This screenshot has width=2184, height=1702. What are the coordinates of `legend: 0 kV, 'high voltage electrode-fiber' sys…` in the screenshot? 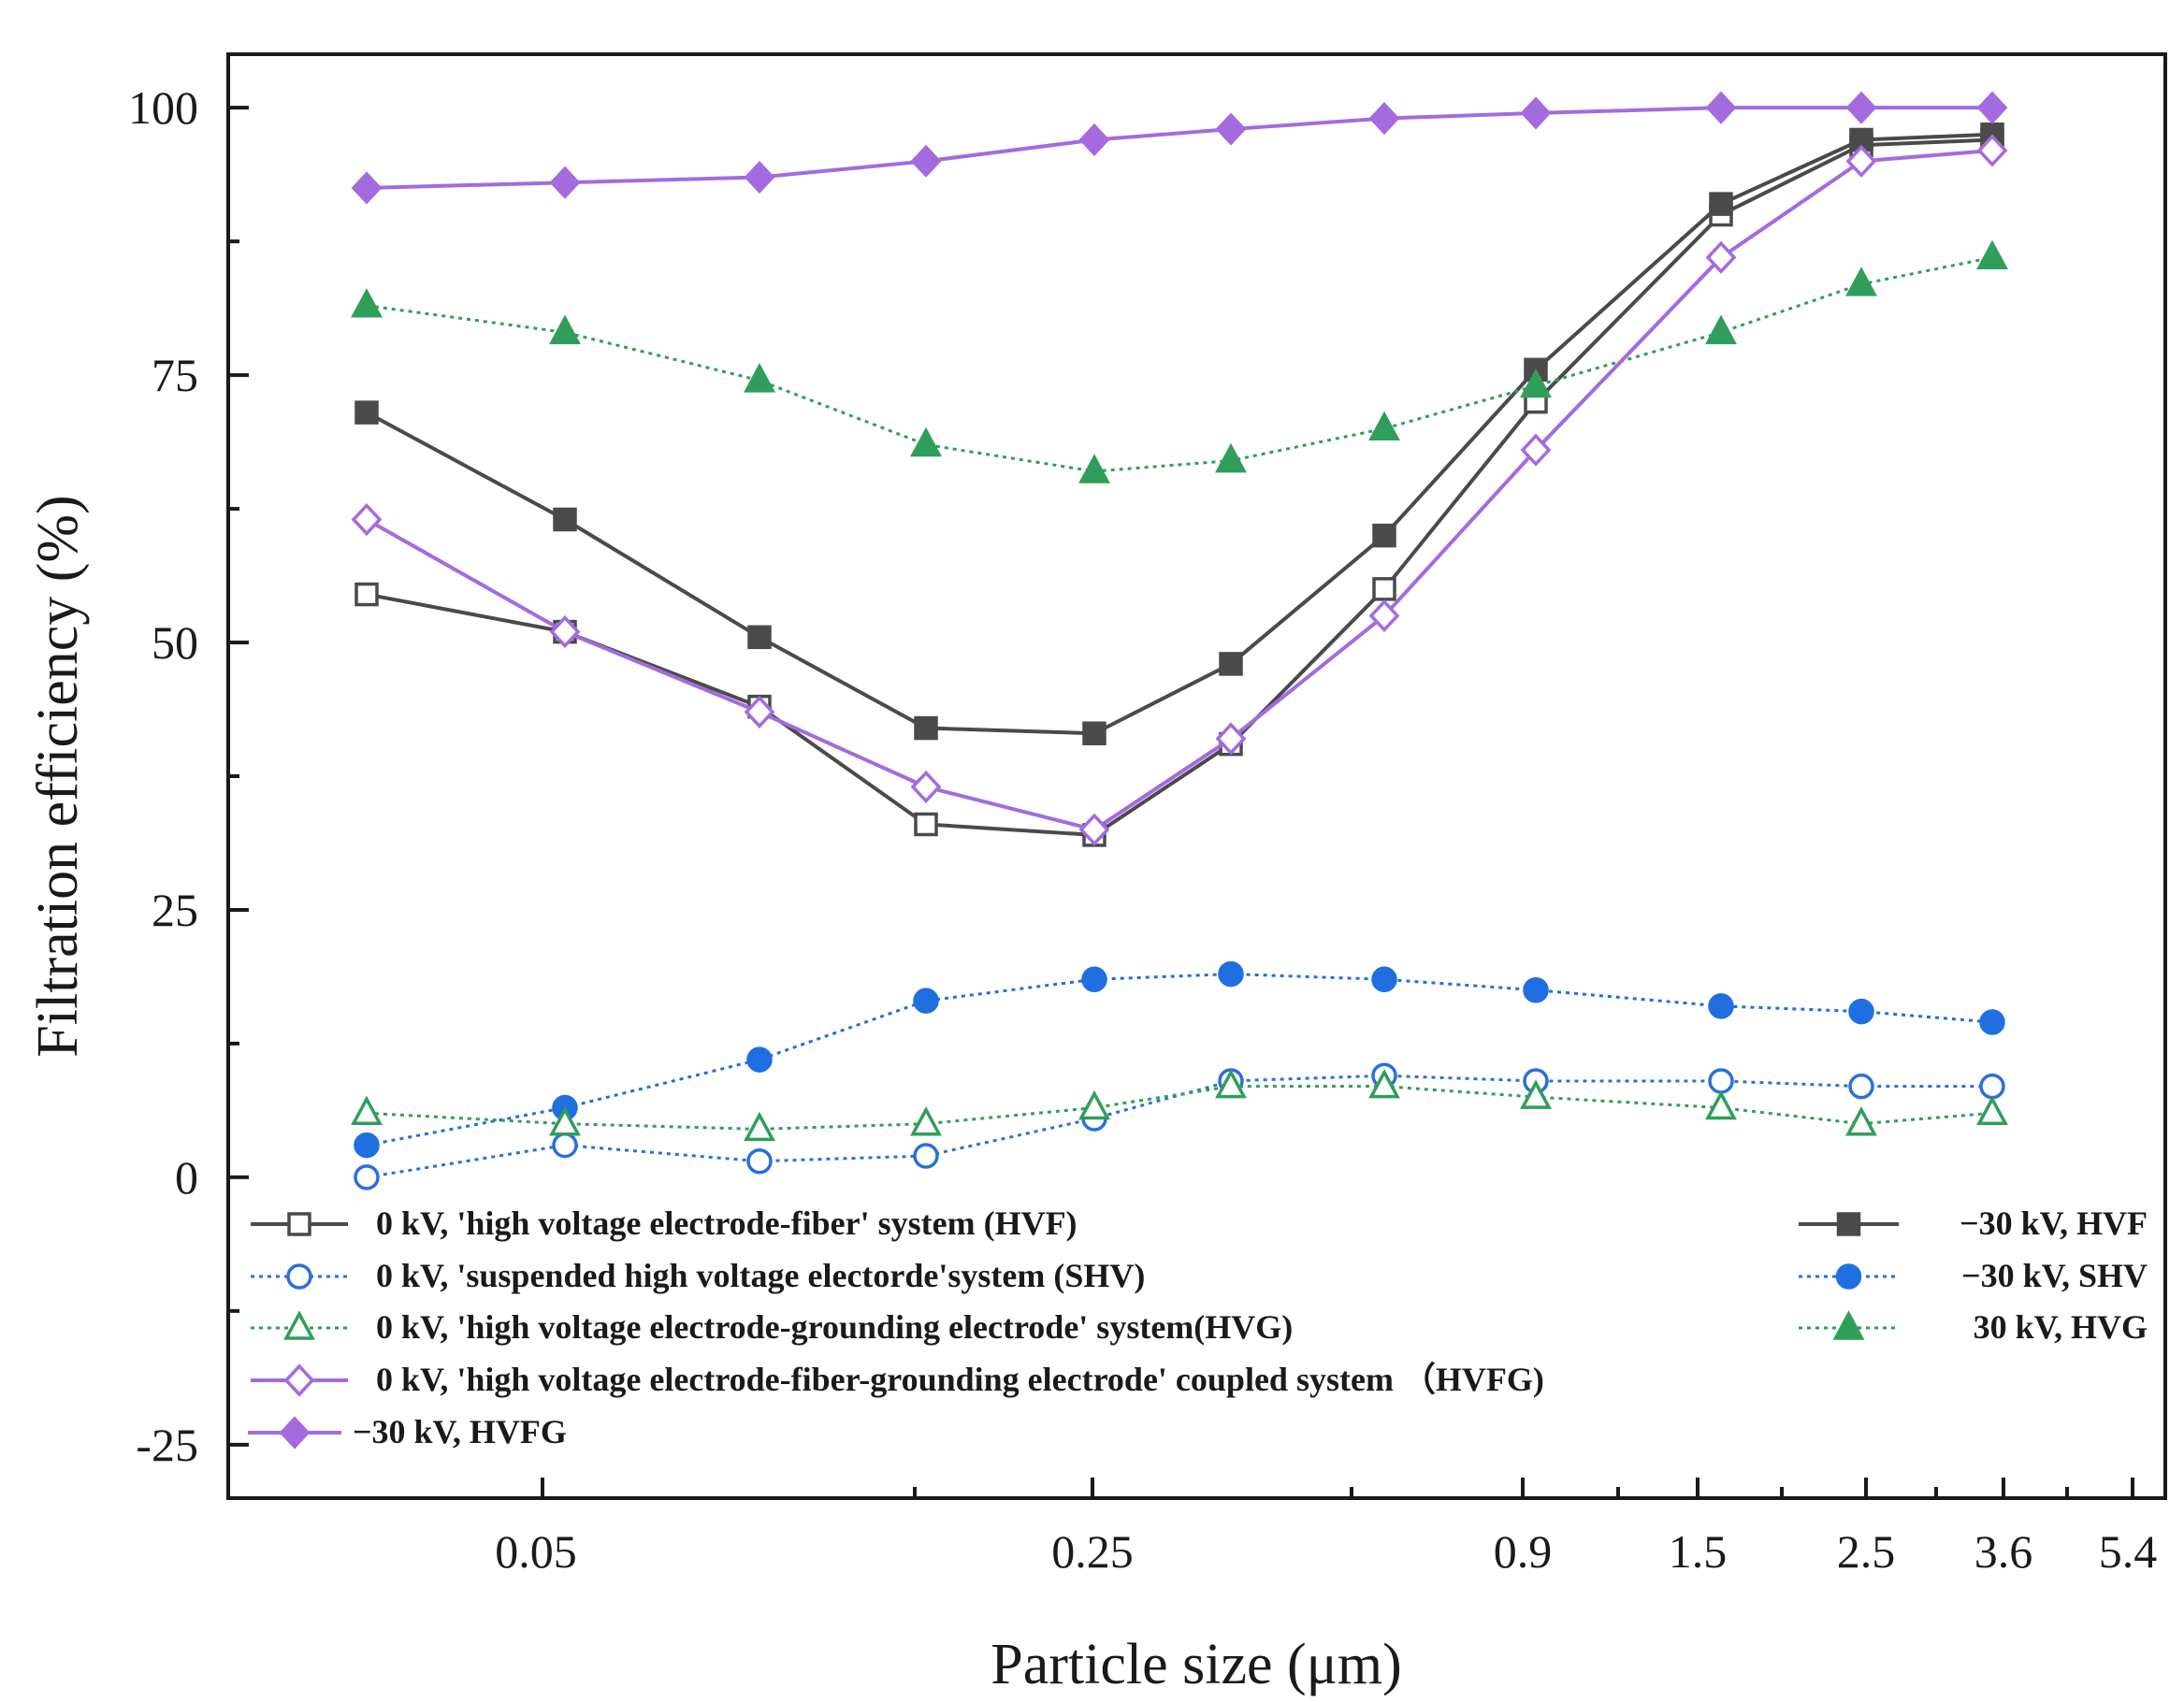 It's located at (1198, 1327).